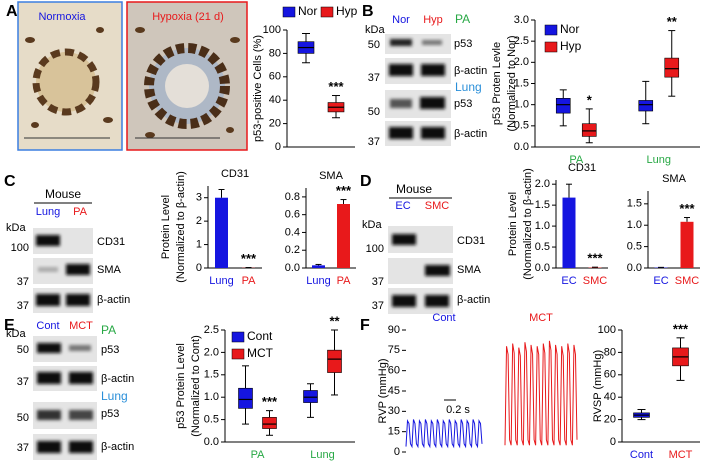 The height and width of the screenshot is (474, 708). I want to click on tissue-label: Lung, so click(468, 87).